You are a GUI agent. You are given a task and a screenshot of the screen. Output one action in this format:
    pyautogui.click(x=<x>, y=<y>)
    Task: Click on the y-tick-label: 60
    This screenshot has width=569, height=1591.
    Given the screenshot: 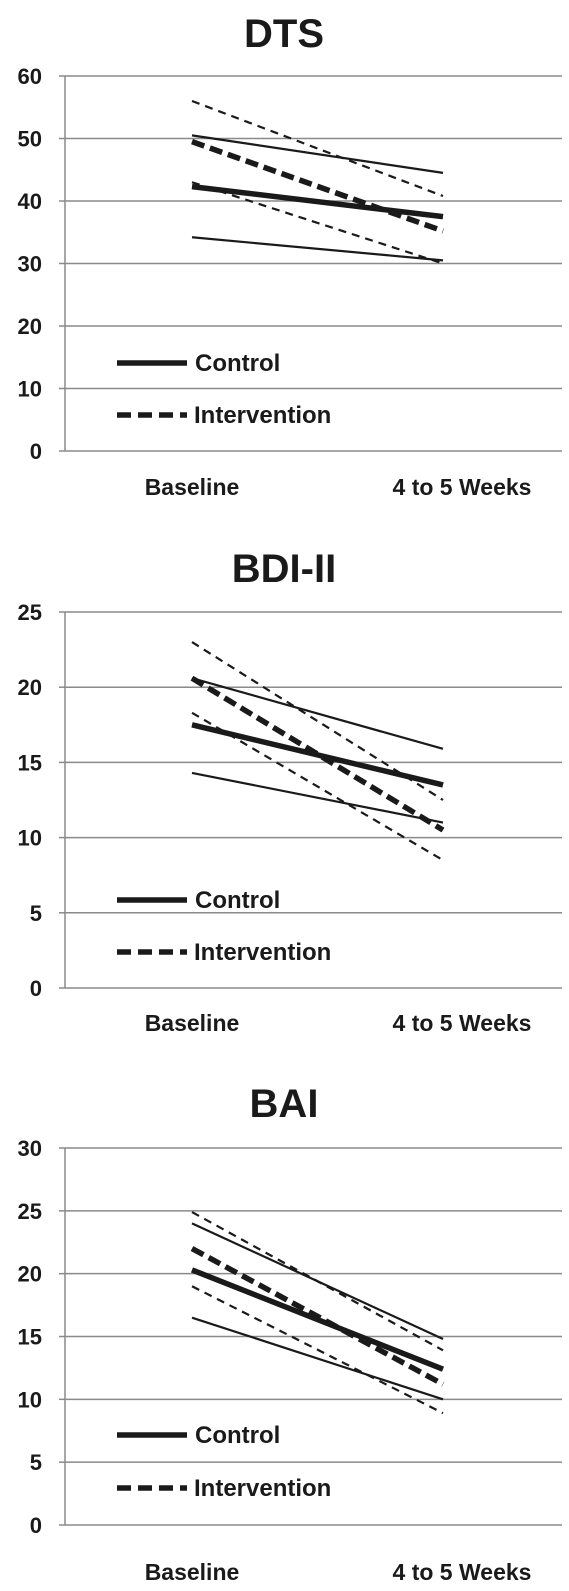 What is the action you would take?
    pyautogui.click(x=30, y=76)
    